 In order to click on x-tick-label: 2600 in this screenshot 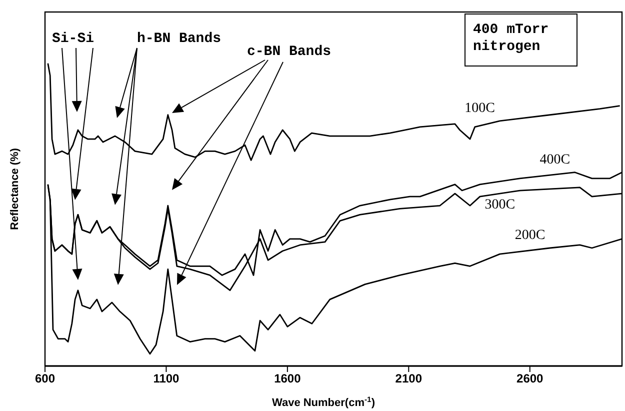, I will do `click(530, 379)`.